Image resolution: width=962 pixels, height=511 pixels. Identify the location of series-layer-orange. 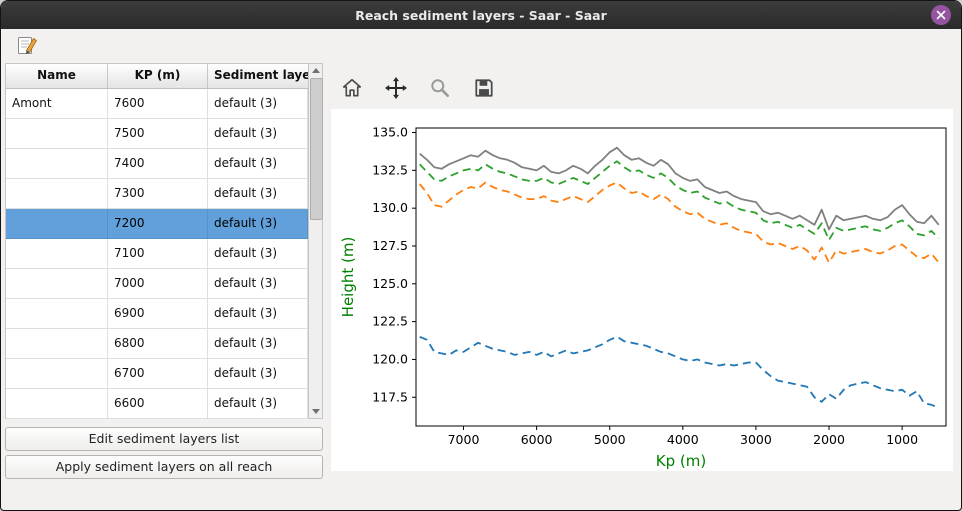
(679, 222).